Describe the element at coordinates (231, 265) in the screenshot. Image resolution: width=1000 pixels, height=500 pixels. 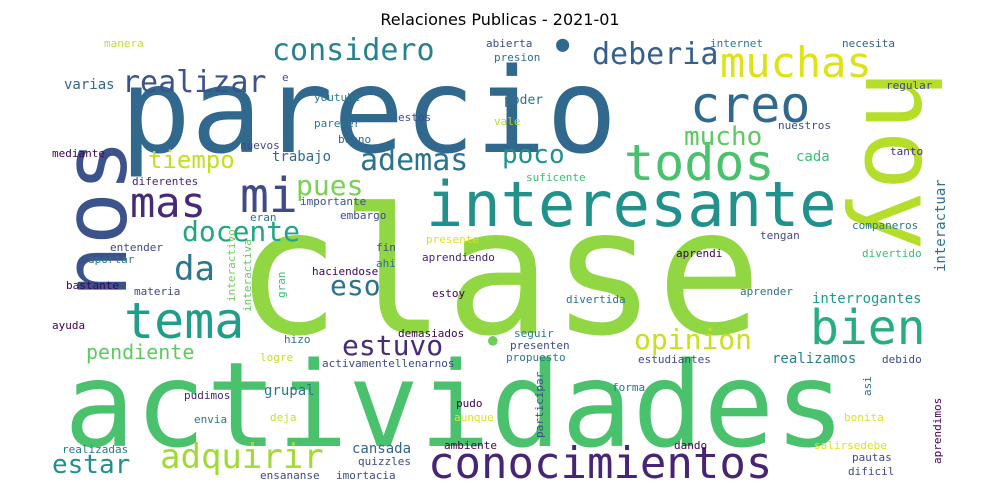
I see `word-interactivo: interactivo` at that location.